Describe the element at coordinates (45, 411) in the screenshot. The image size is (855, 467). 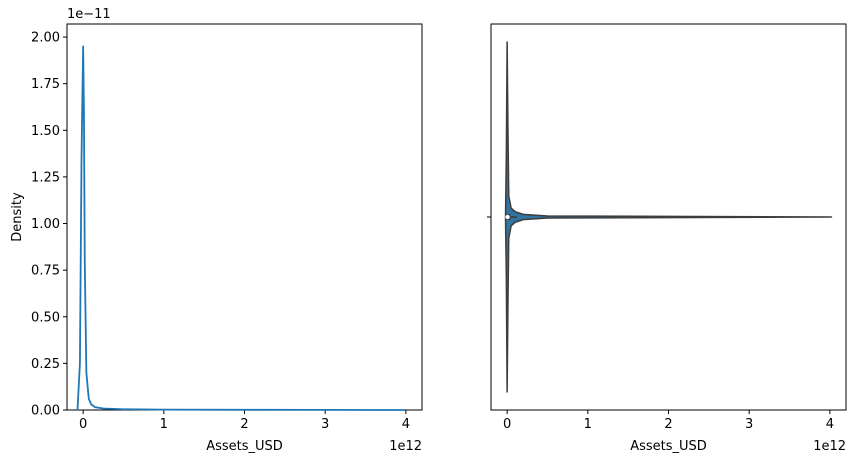
I see `kde-y-tick-label: 0.00` at that location.